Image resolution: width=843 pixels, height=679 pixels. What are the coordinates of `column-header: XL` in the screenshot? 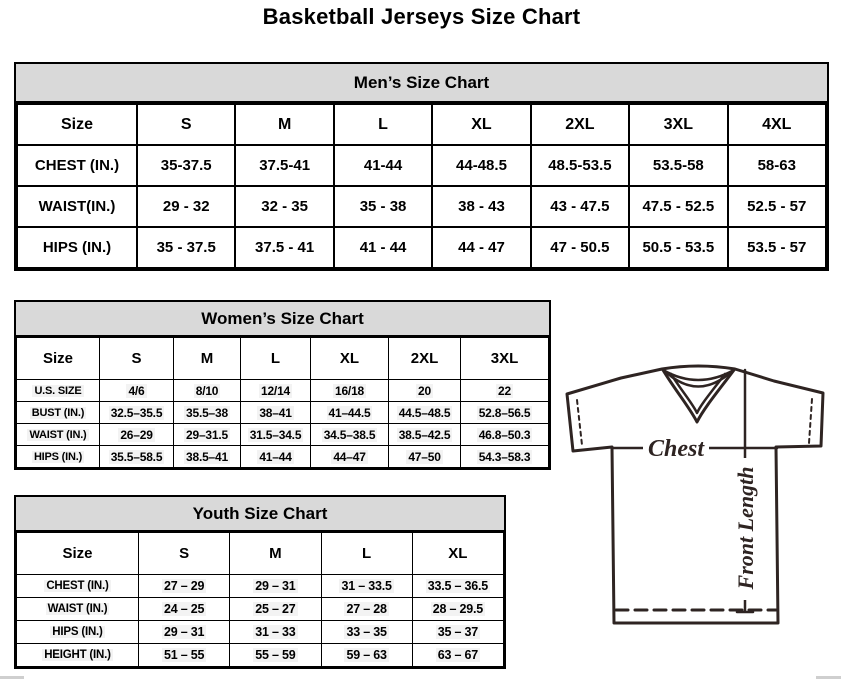 It's located at (349, 358).